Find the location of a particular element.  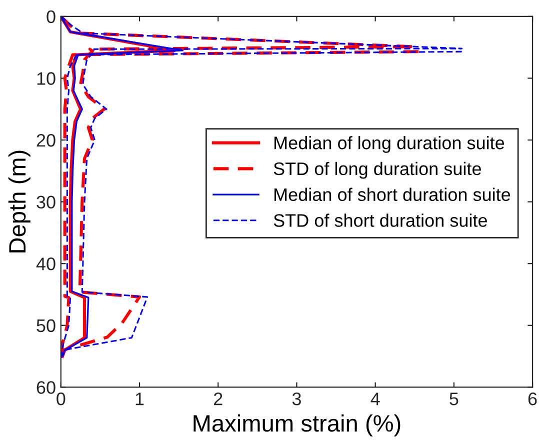

y-tick-label: 10 is located at coordinates (46, 78).